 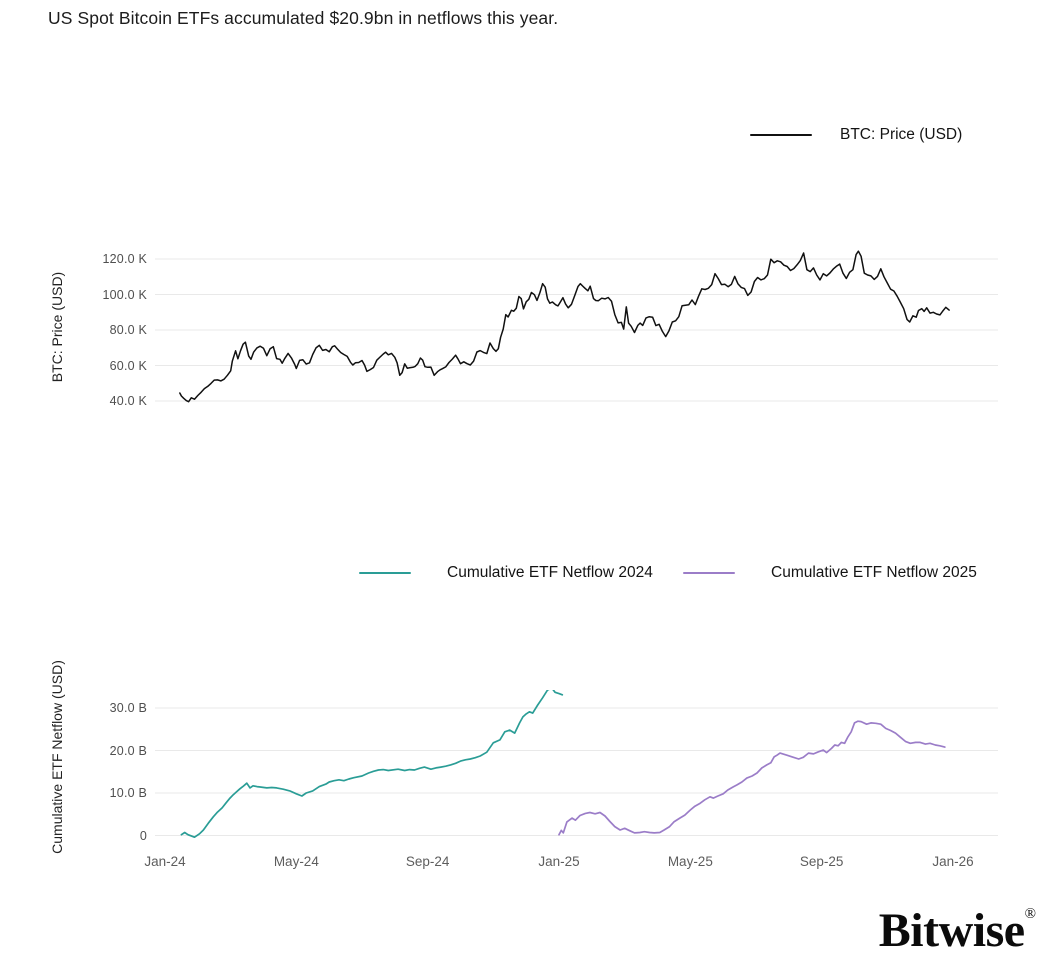 I want to click on y-tick-label: 60.0 K, so click(x=128, y=365).